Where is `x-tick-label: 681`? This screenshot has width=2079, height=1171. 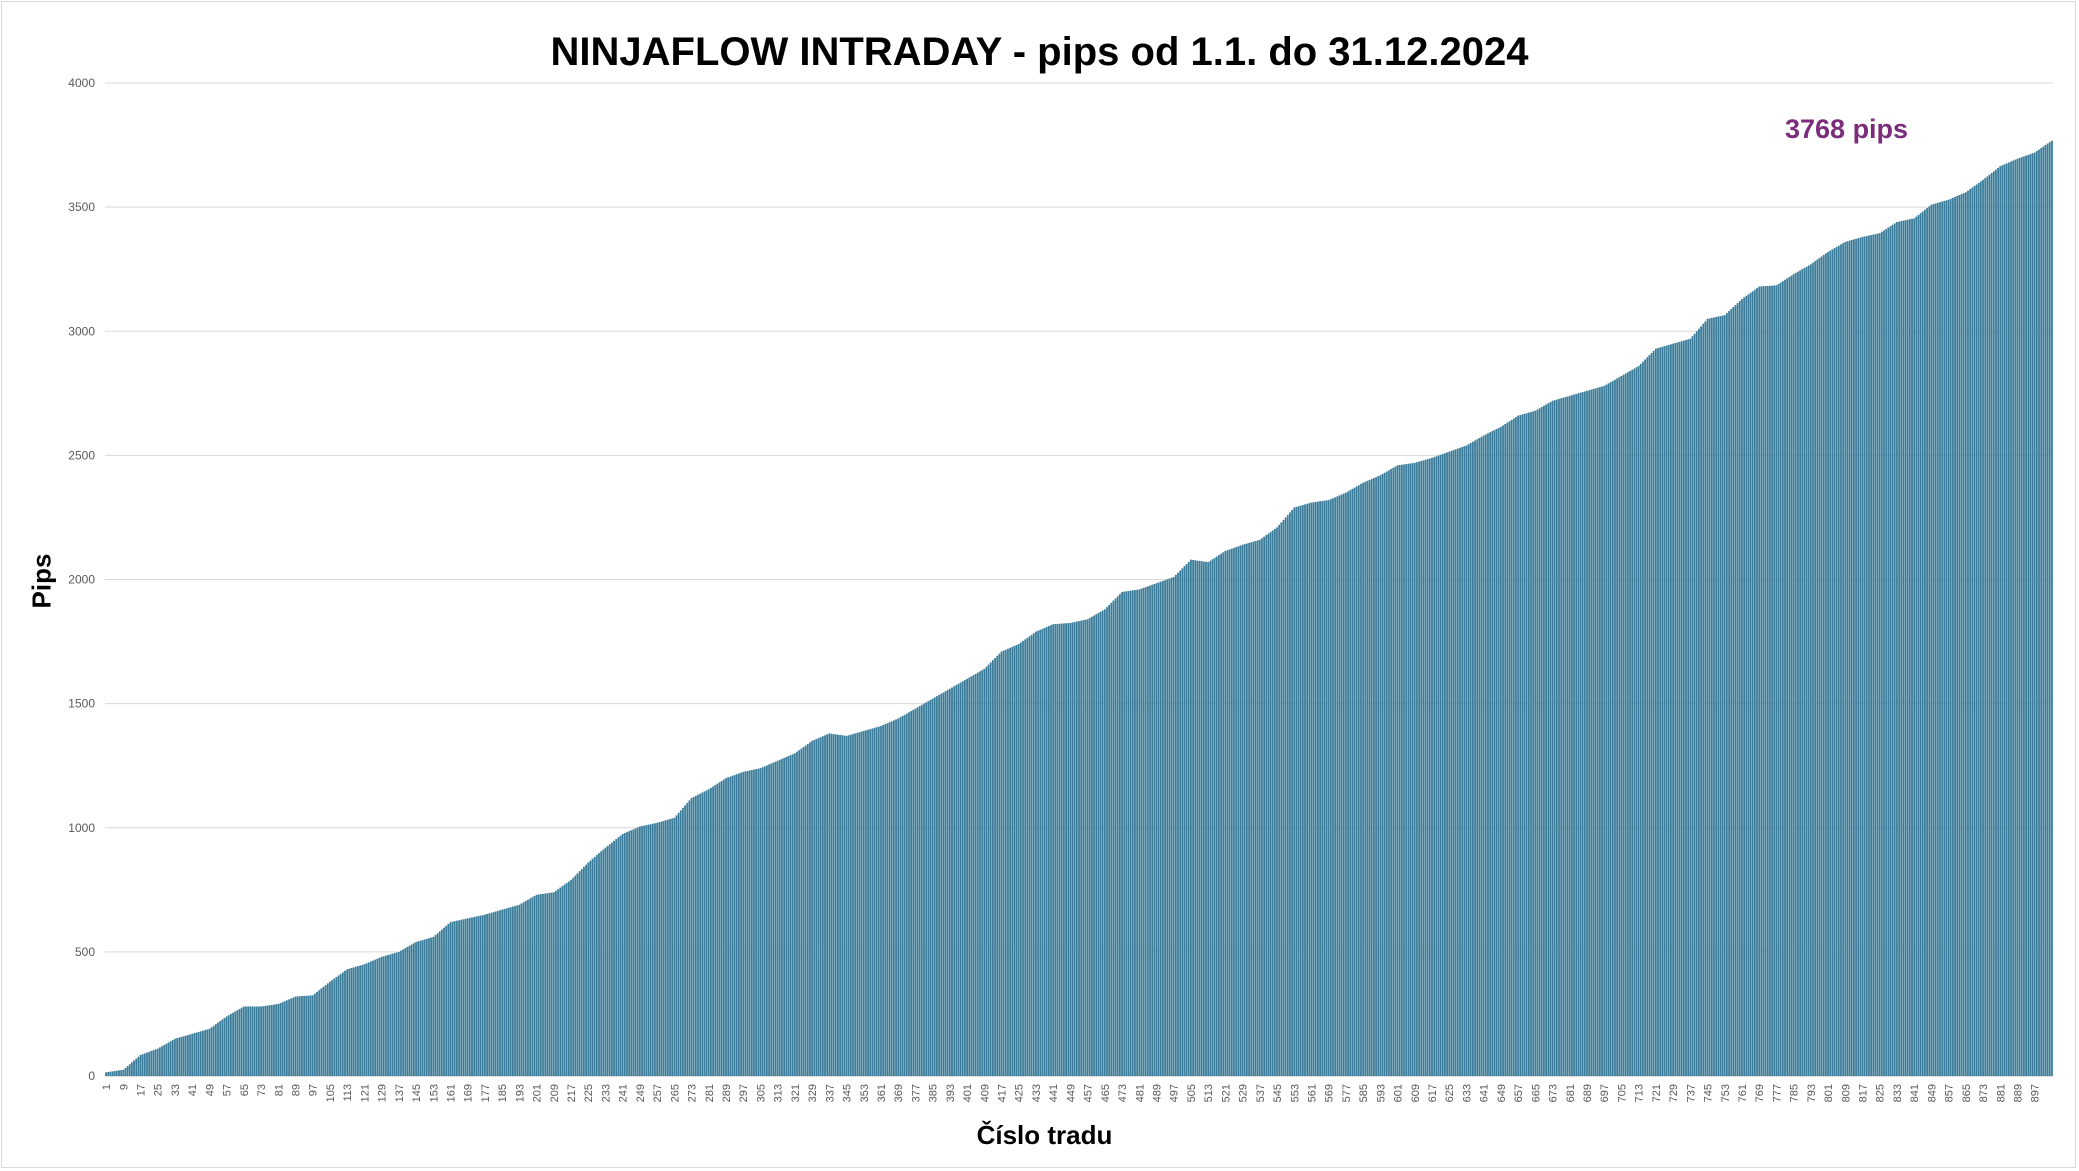 x-tick-label: 681 is located at coordinates (1571, 1093).